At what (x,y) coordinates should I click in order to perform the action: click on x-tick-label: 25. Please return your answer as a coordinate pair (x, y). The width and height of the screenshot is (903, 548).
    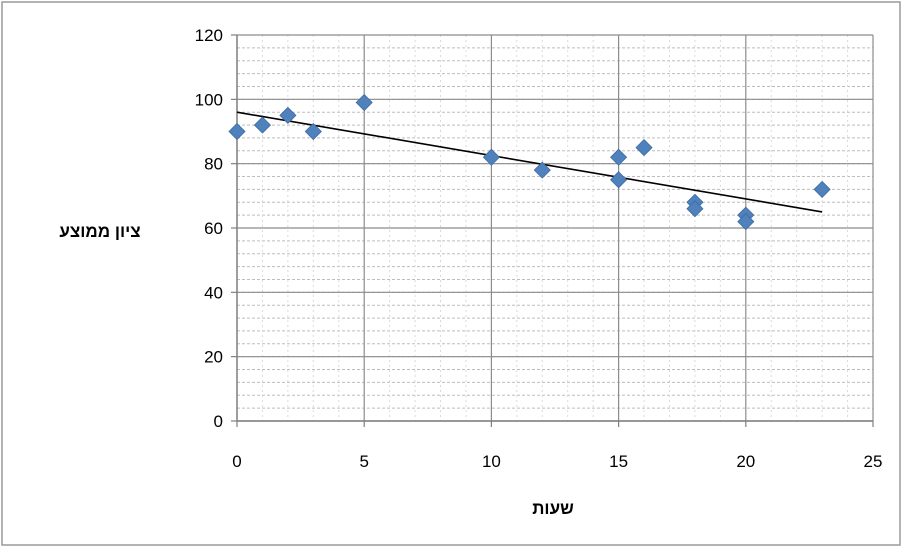
    Looking at the image, I should click on (873, 461).